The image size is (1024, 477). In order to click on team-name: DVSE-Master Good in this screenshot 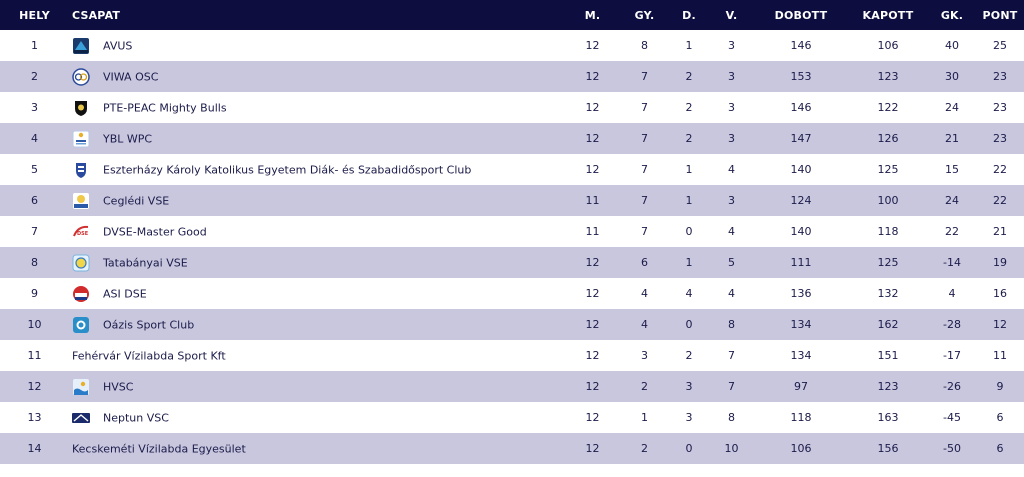, I will do `click(155, 231)`.